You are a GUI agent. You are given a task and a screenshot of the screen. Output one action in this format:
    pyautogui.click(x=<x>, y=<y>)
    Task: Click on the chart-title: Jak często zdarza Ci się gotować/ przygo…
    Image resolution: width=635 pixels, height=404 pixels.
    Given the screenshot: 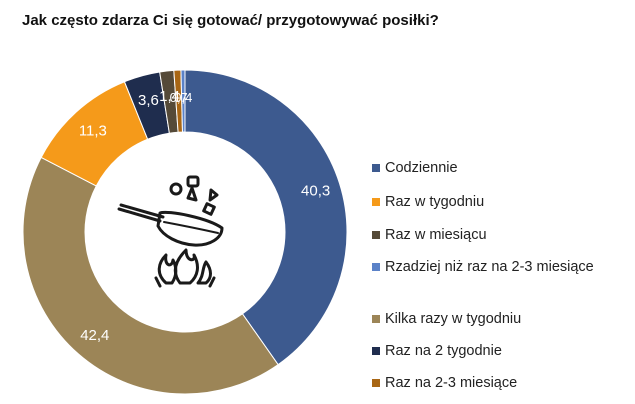 What is the action you would take?
    pyautogui.click(x=230, y=20)
    